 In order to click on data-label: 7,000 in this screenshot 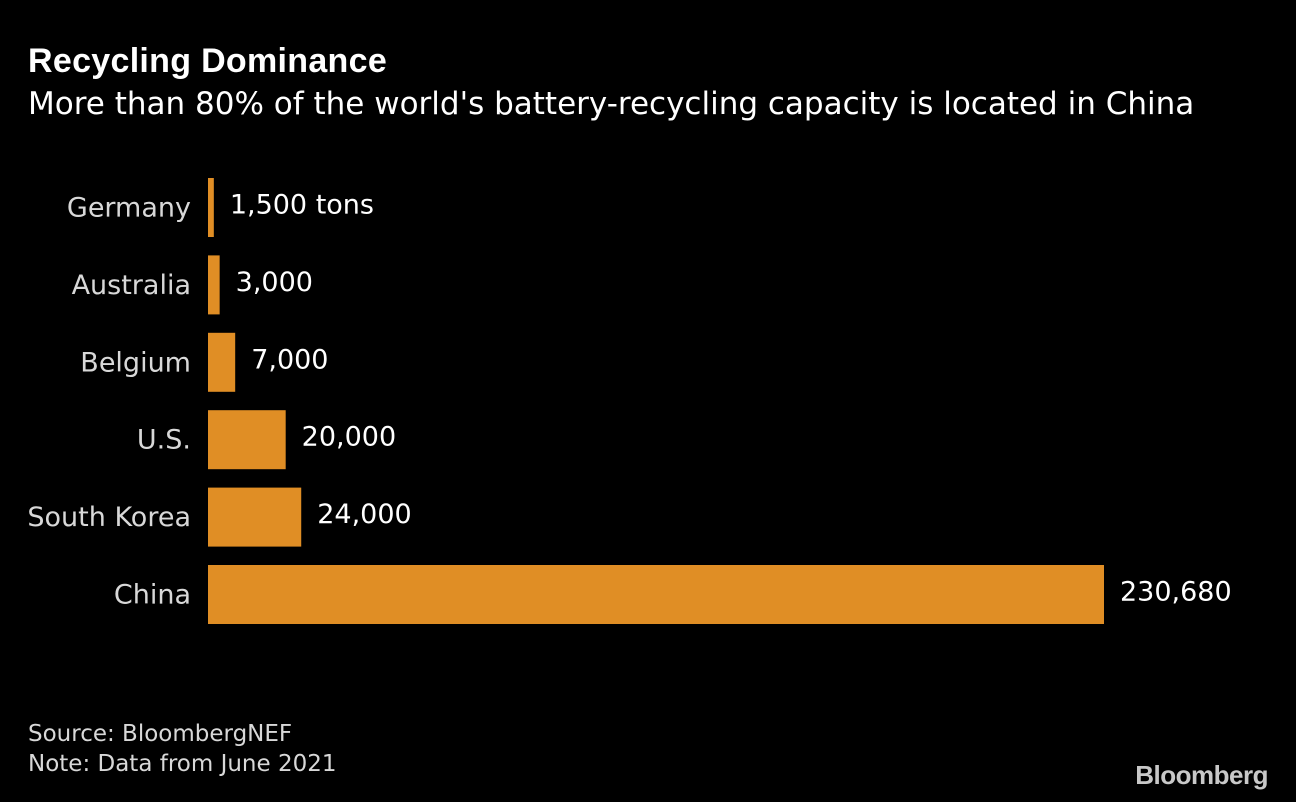, I will do `click(289, 359)`.